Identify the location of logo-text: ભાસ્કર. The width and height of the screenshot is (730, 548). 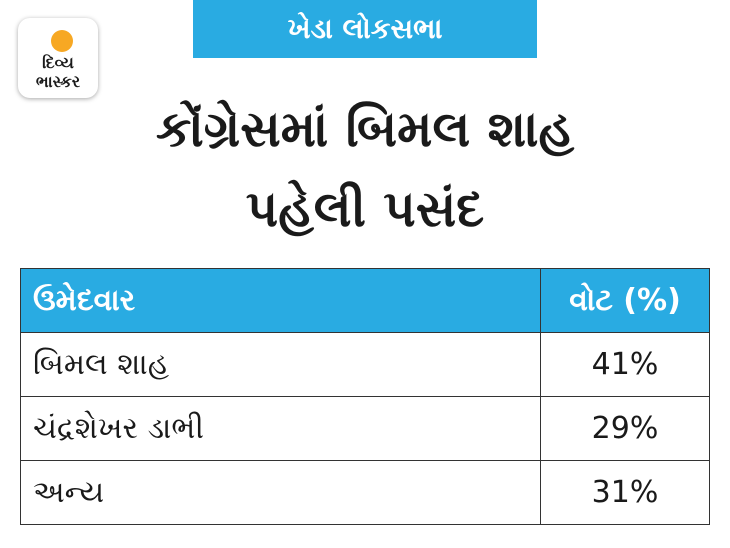
(58, 81).